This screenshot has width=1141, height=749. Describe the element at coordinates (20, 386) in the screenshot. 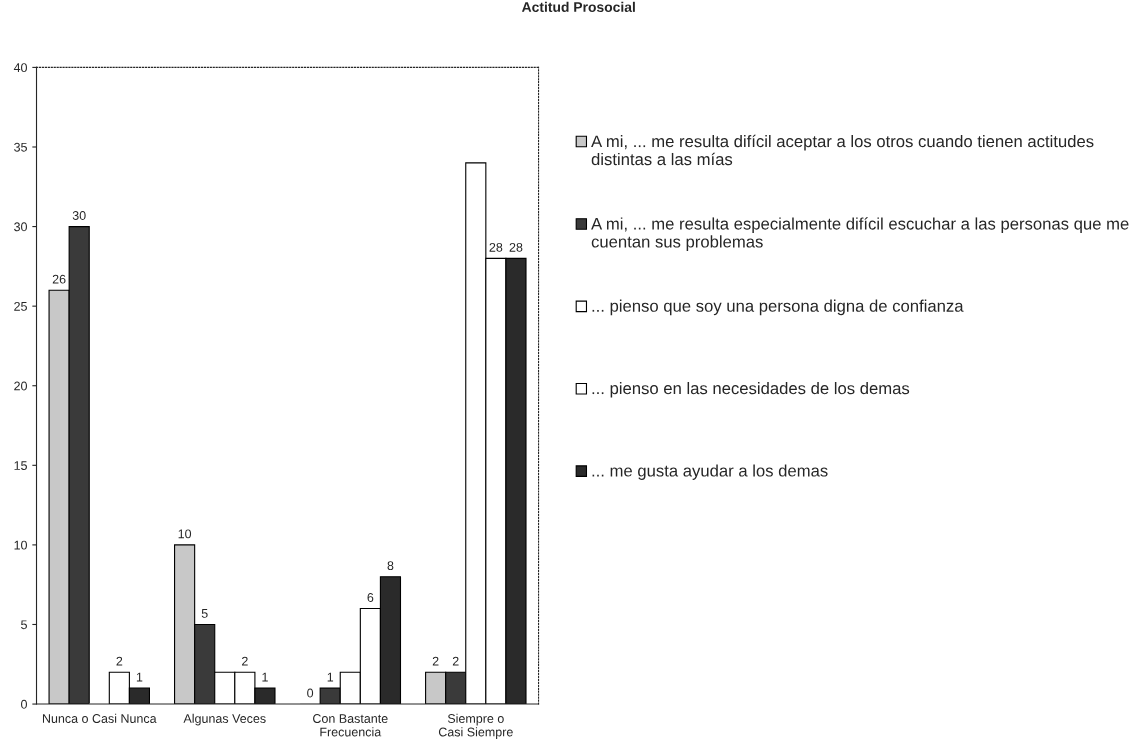

I see `y-tick-label: 20` at that location.